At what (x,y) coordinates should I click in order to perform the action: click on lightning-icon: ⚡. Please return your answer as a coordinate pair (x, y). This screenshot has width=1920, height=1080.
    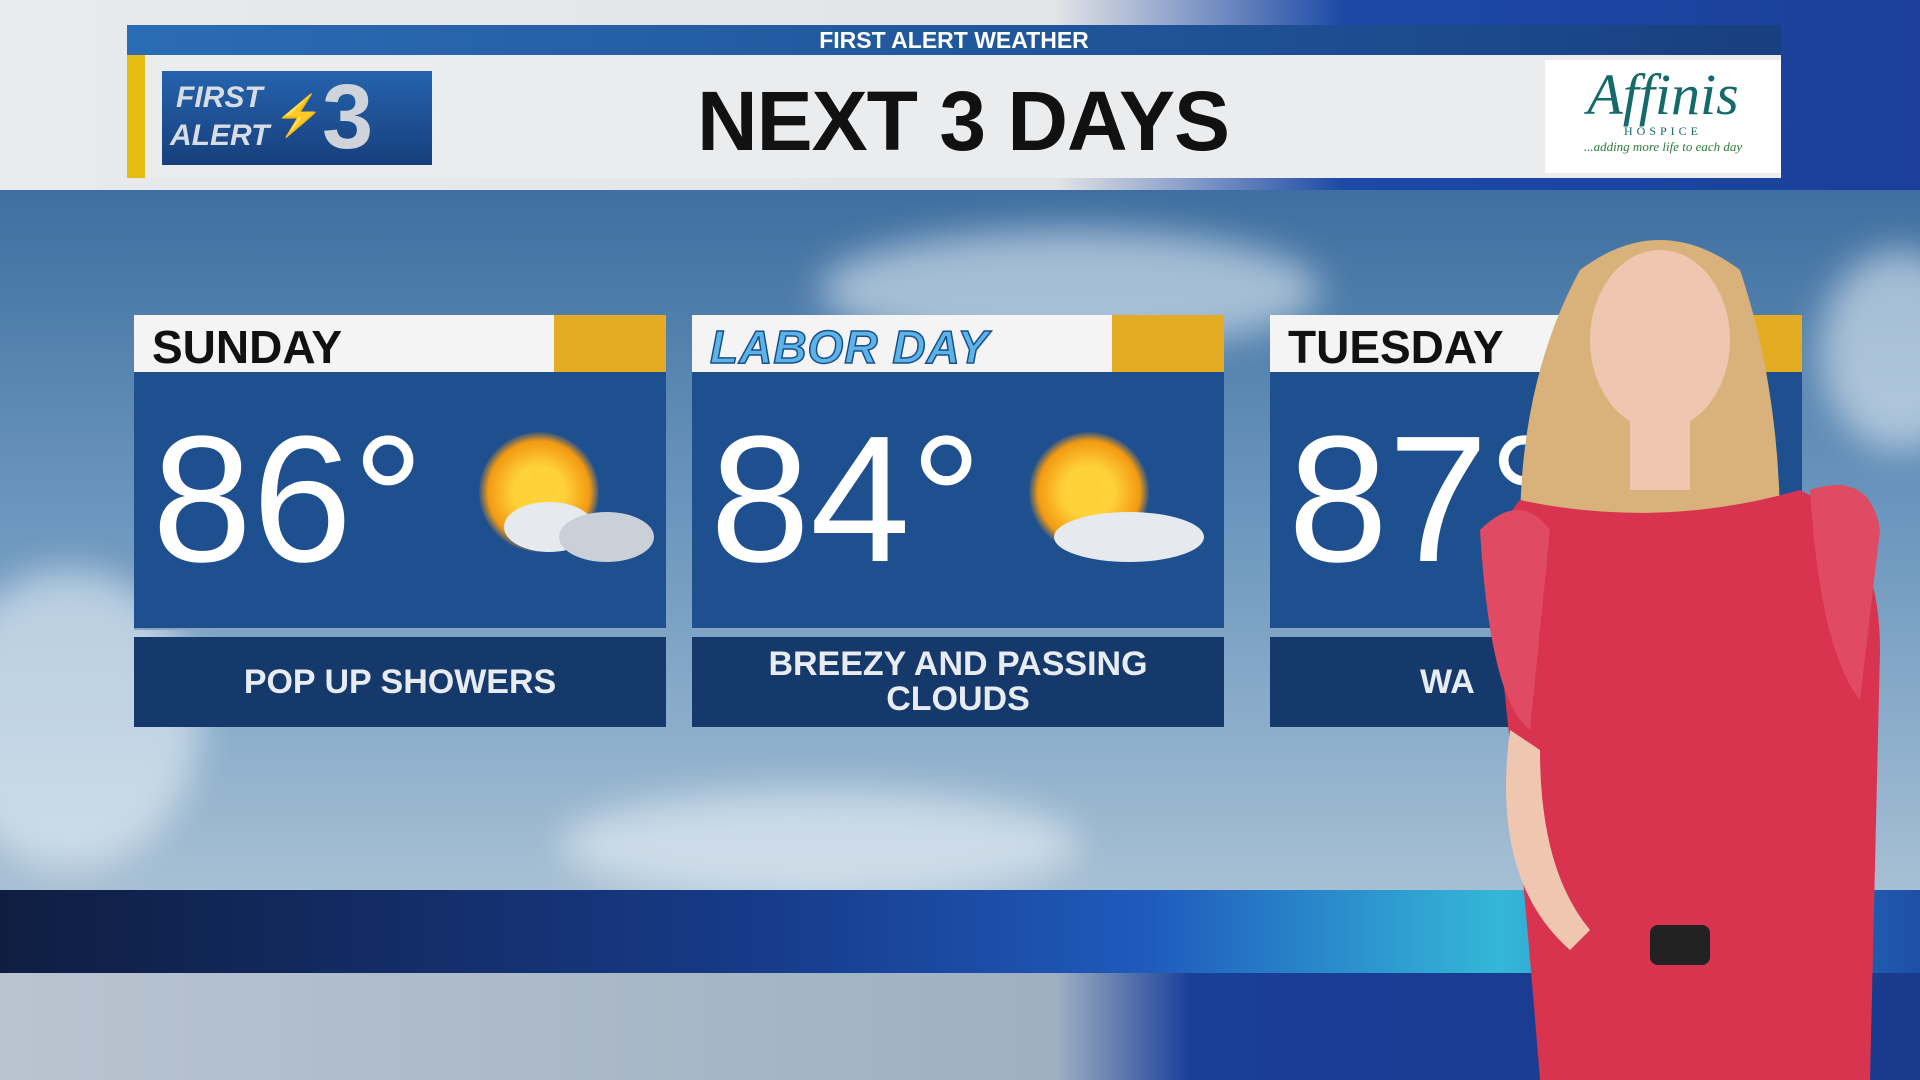
    Looking at the image, I should click on (299, 116).